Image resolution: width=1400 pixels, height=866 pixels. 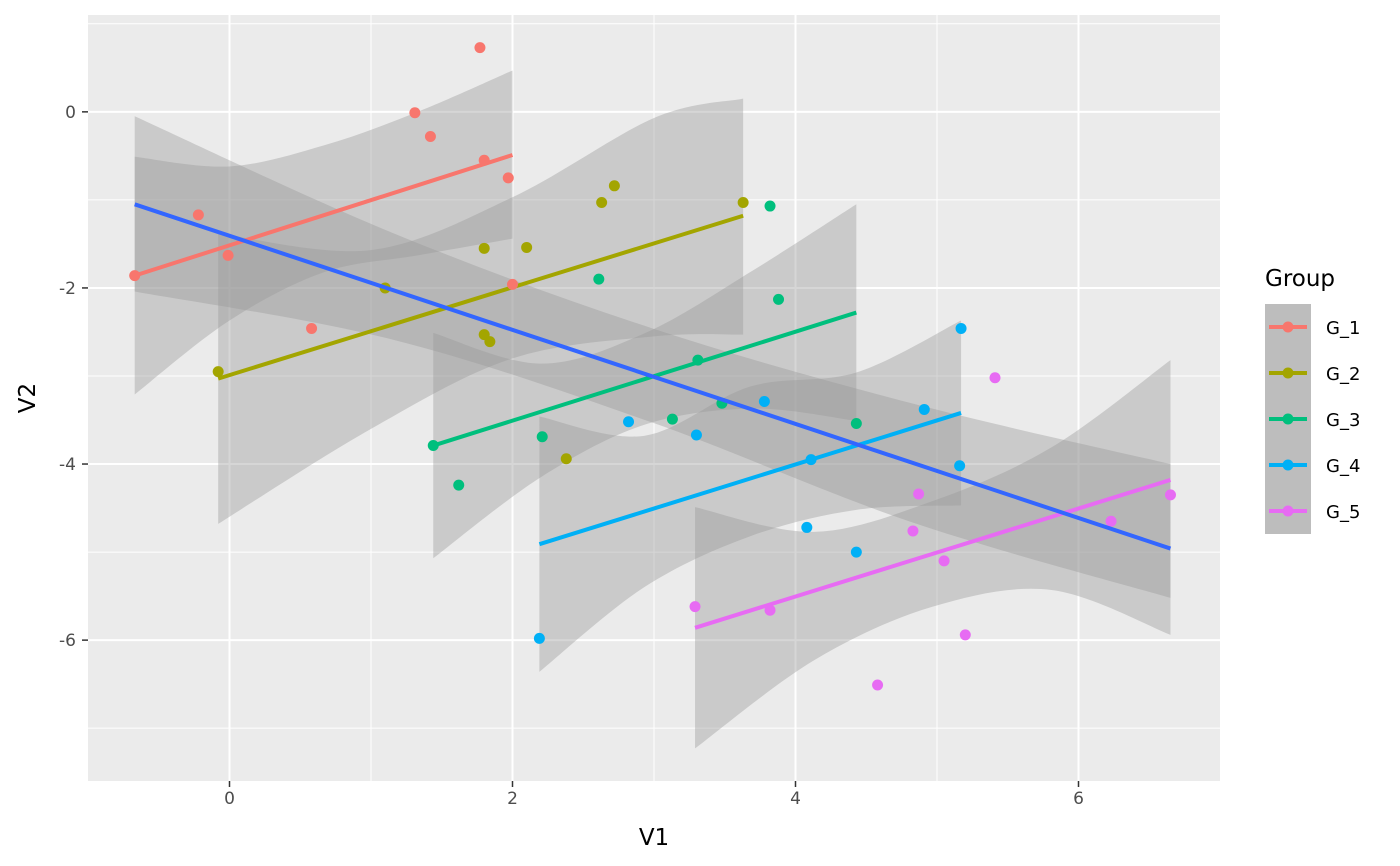 I want to click on y-tick-label: -2, so click(x=67, y=289).